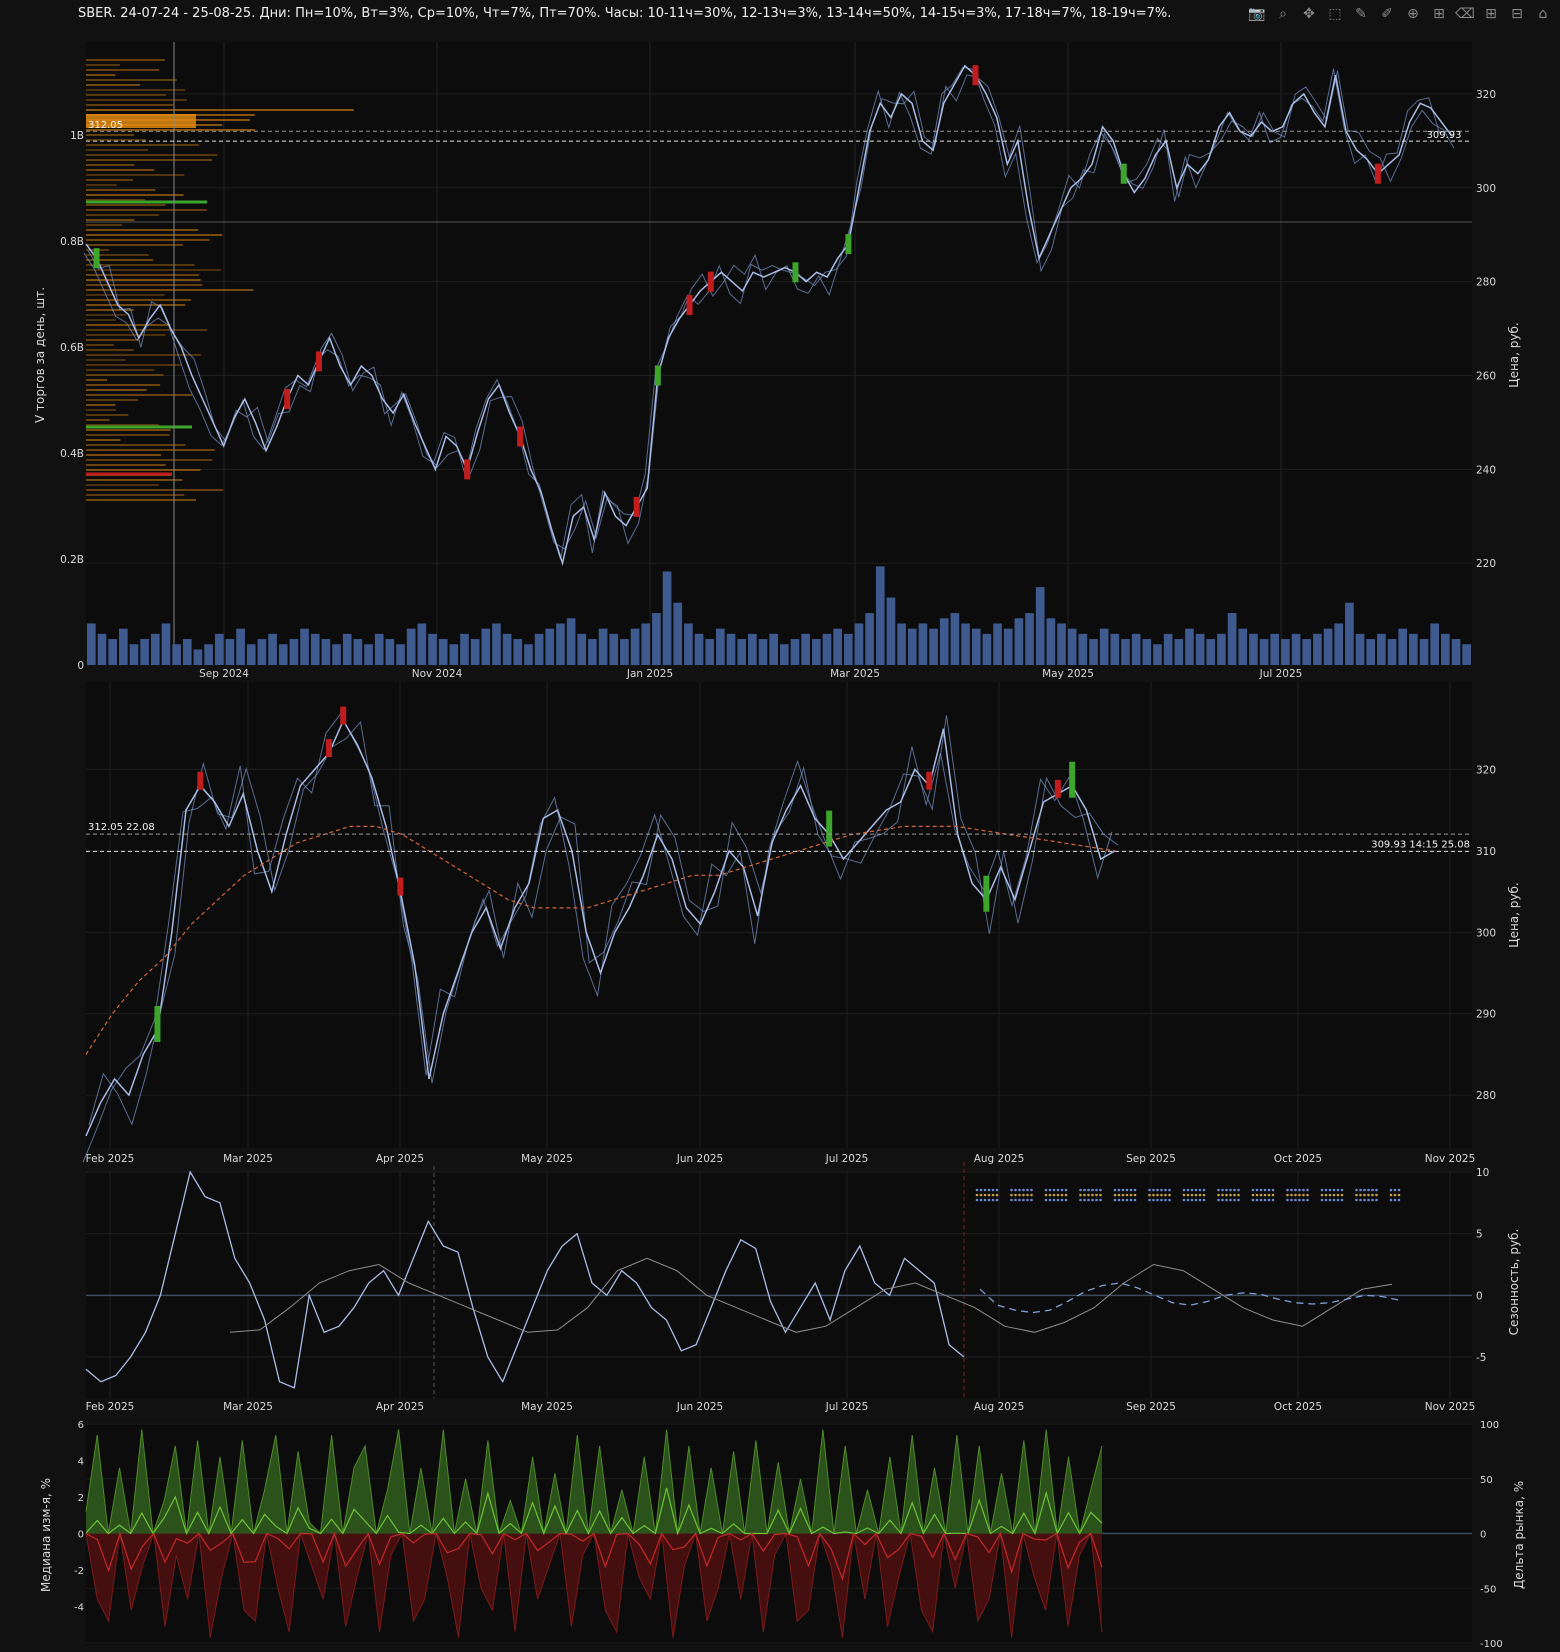  I want to click on y-right-tick-label: -50, so click(1488, 1589).